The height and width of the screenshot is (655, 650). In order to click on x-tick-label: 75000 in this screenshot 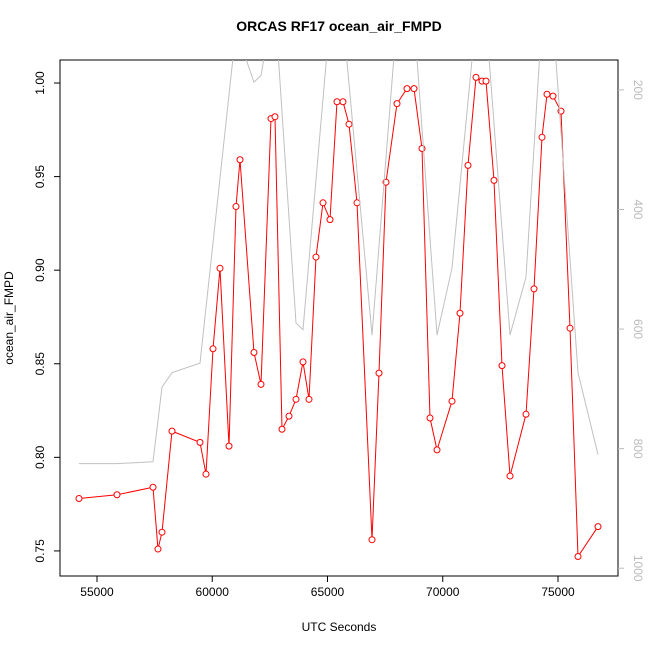, I will do `click(558, 592)`.